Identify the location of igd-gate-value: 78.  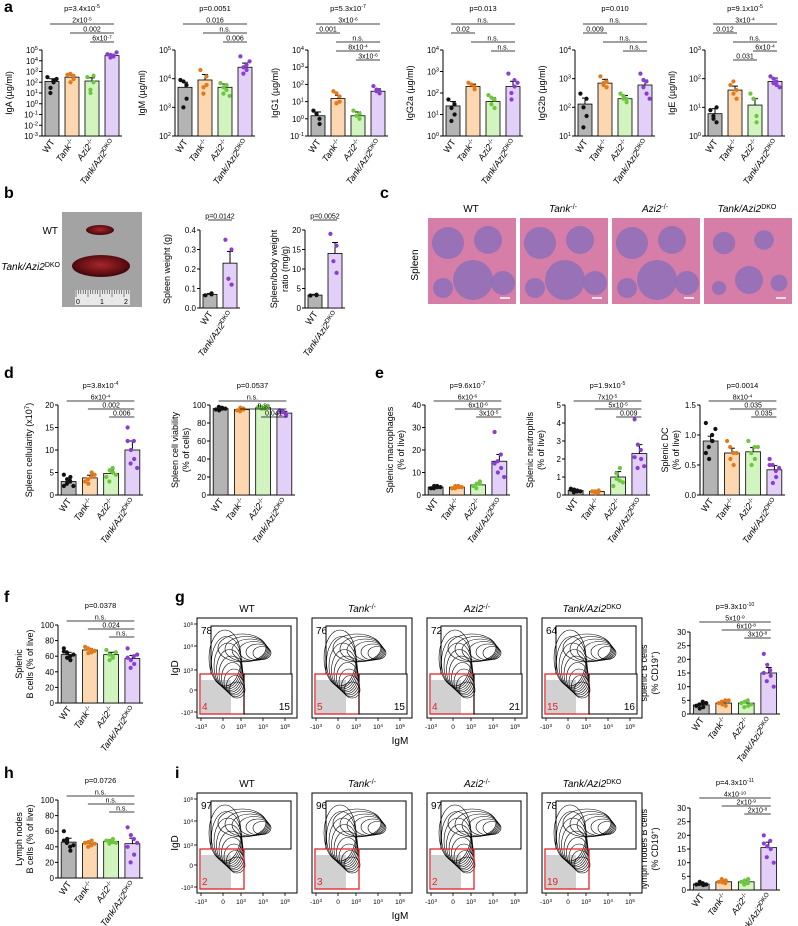
(552, 806).